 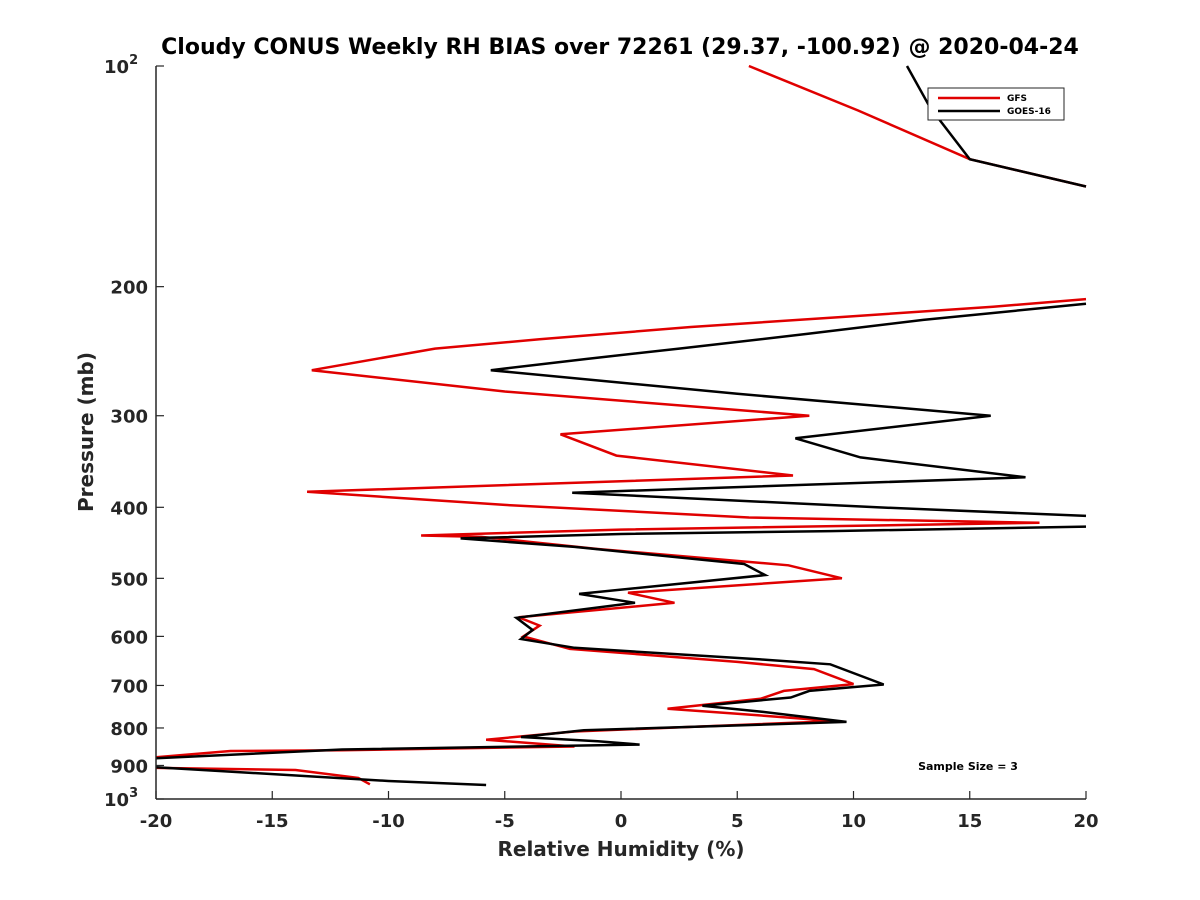 What do you see at coordinates (129, 288) in the screenshot?
I see `y-tick-label: 200` at bounding box center [129, 288].